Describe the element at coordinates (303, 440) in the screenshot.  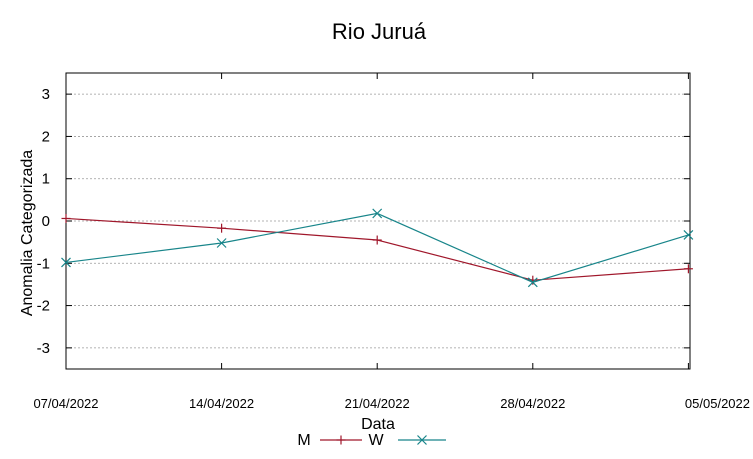
I see `legend-label-m: M` at that location.